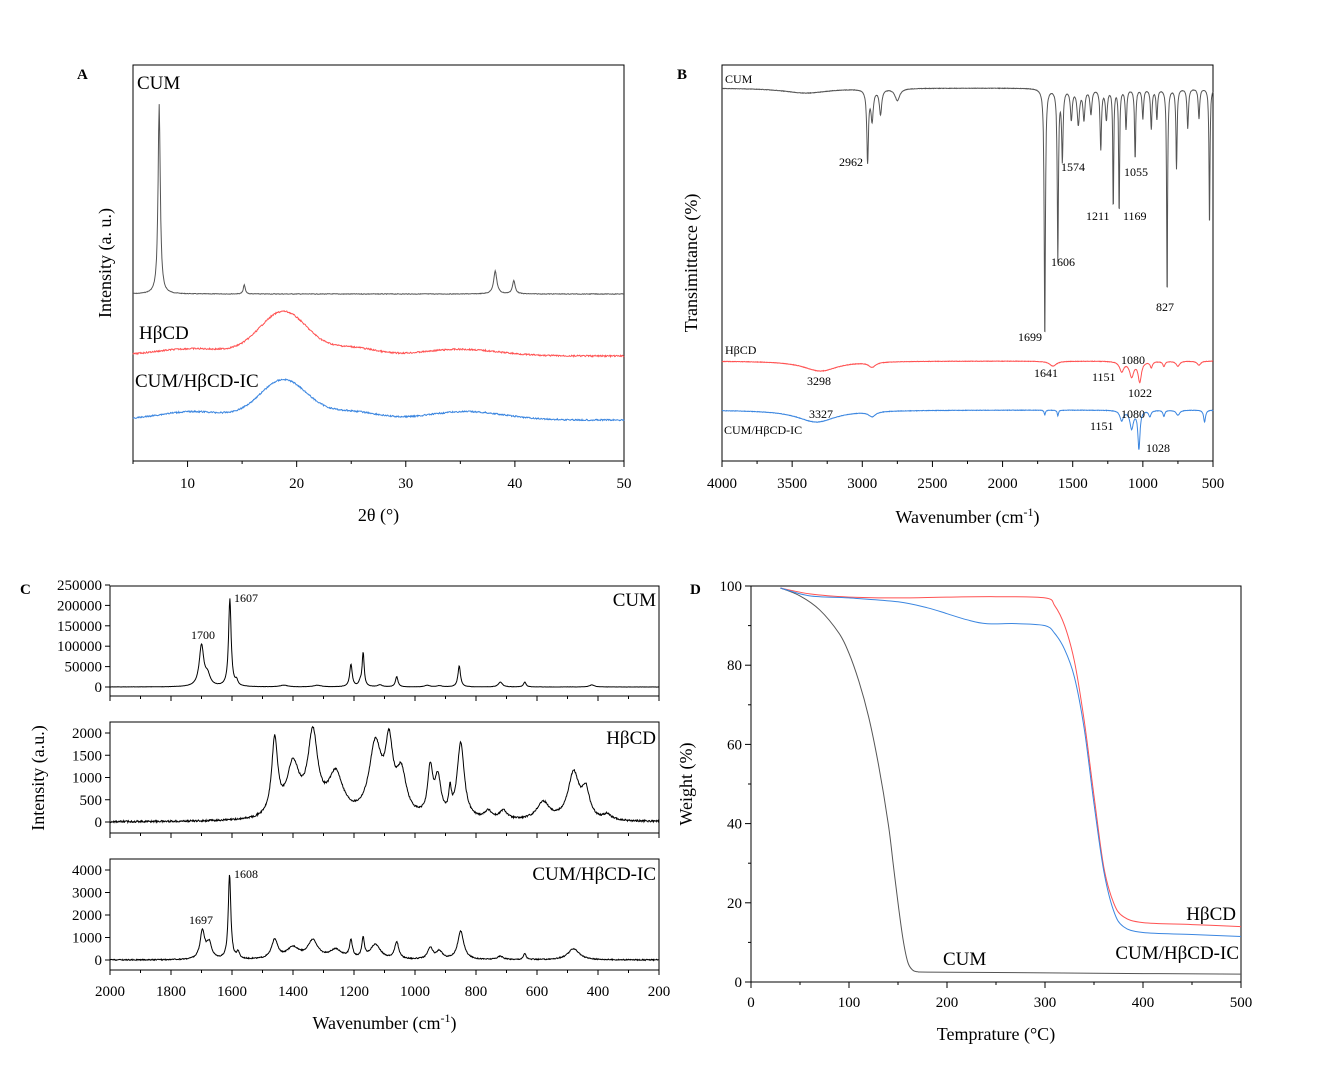  Describe the element at coordinates (1046, 373) in the screenshot. I see `panel-b-annotation: 1641` at that location.